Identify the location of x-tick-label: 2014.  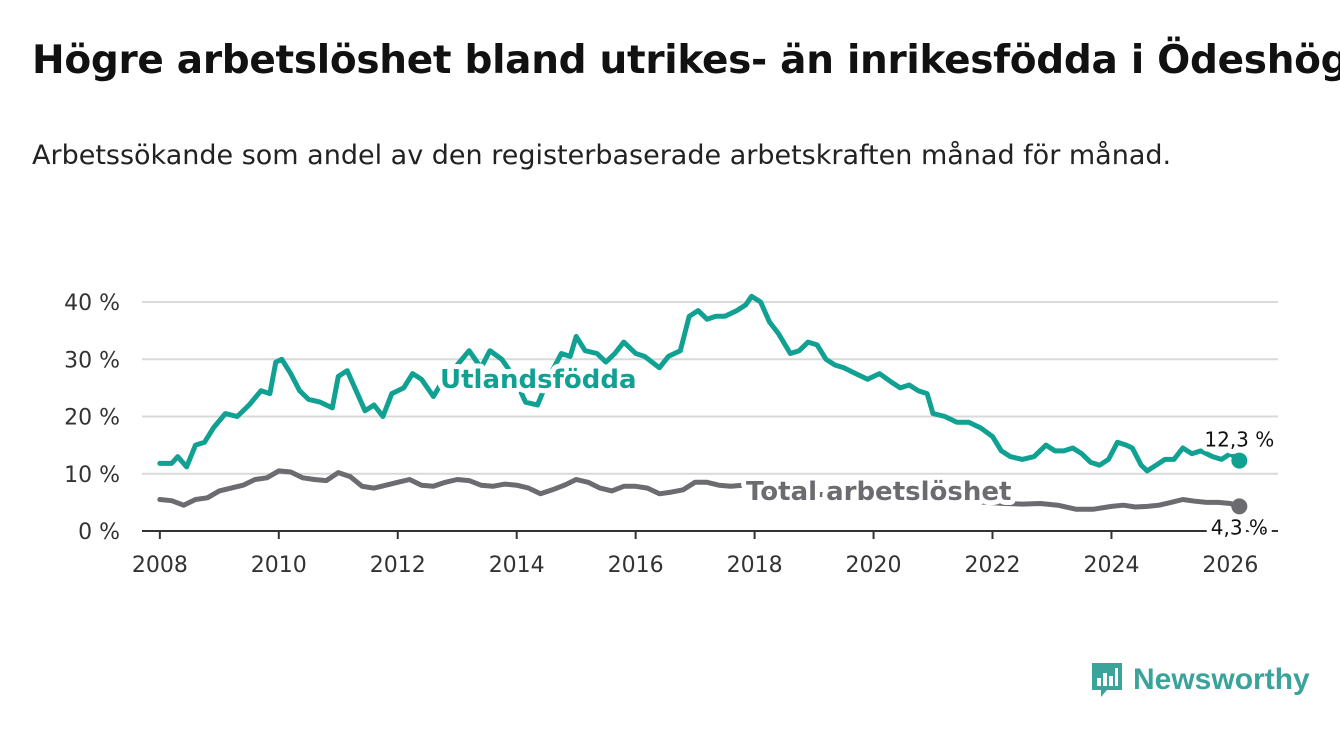
(517, 565).